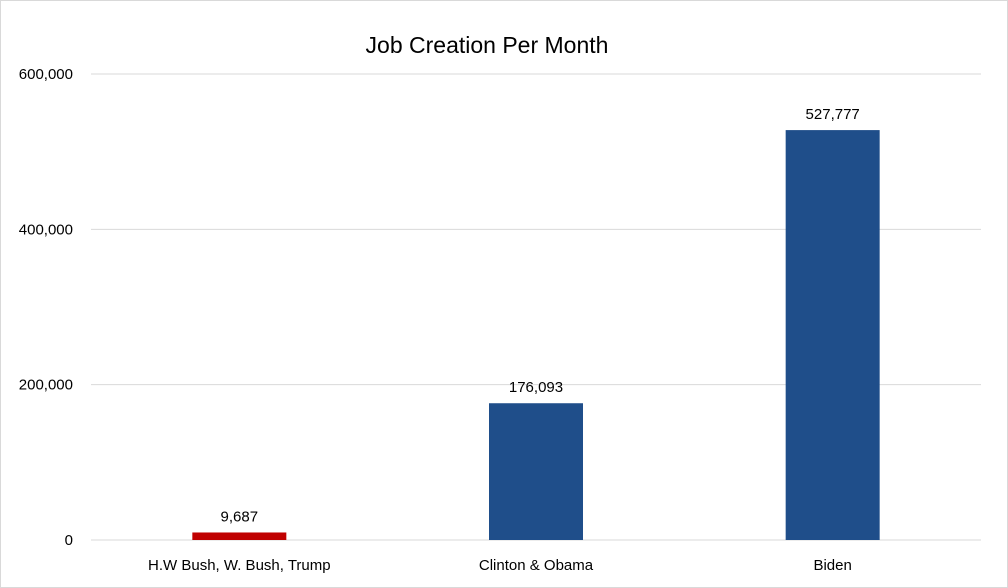  What do you see at coordinates (833, 114) in the screenshot?
I see `data-label: 527,777` at bounding box center [833, 114].